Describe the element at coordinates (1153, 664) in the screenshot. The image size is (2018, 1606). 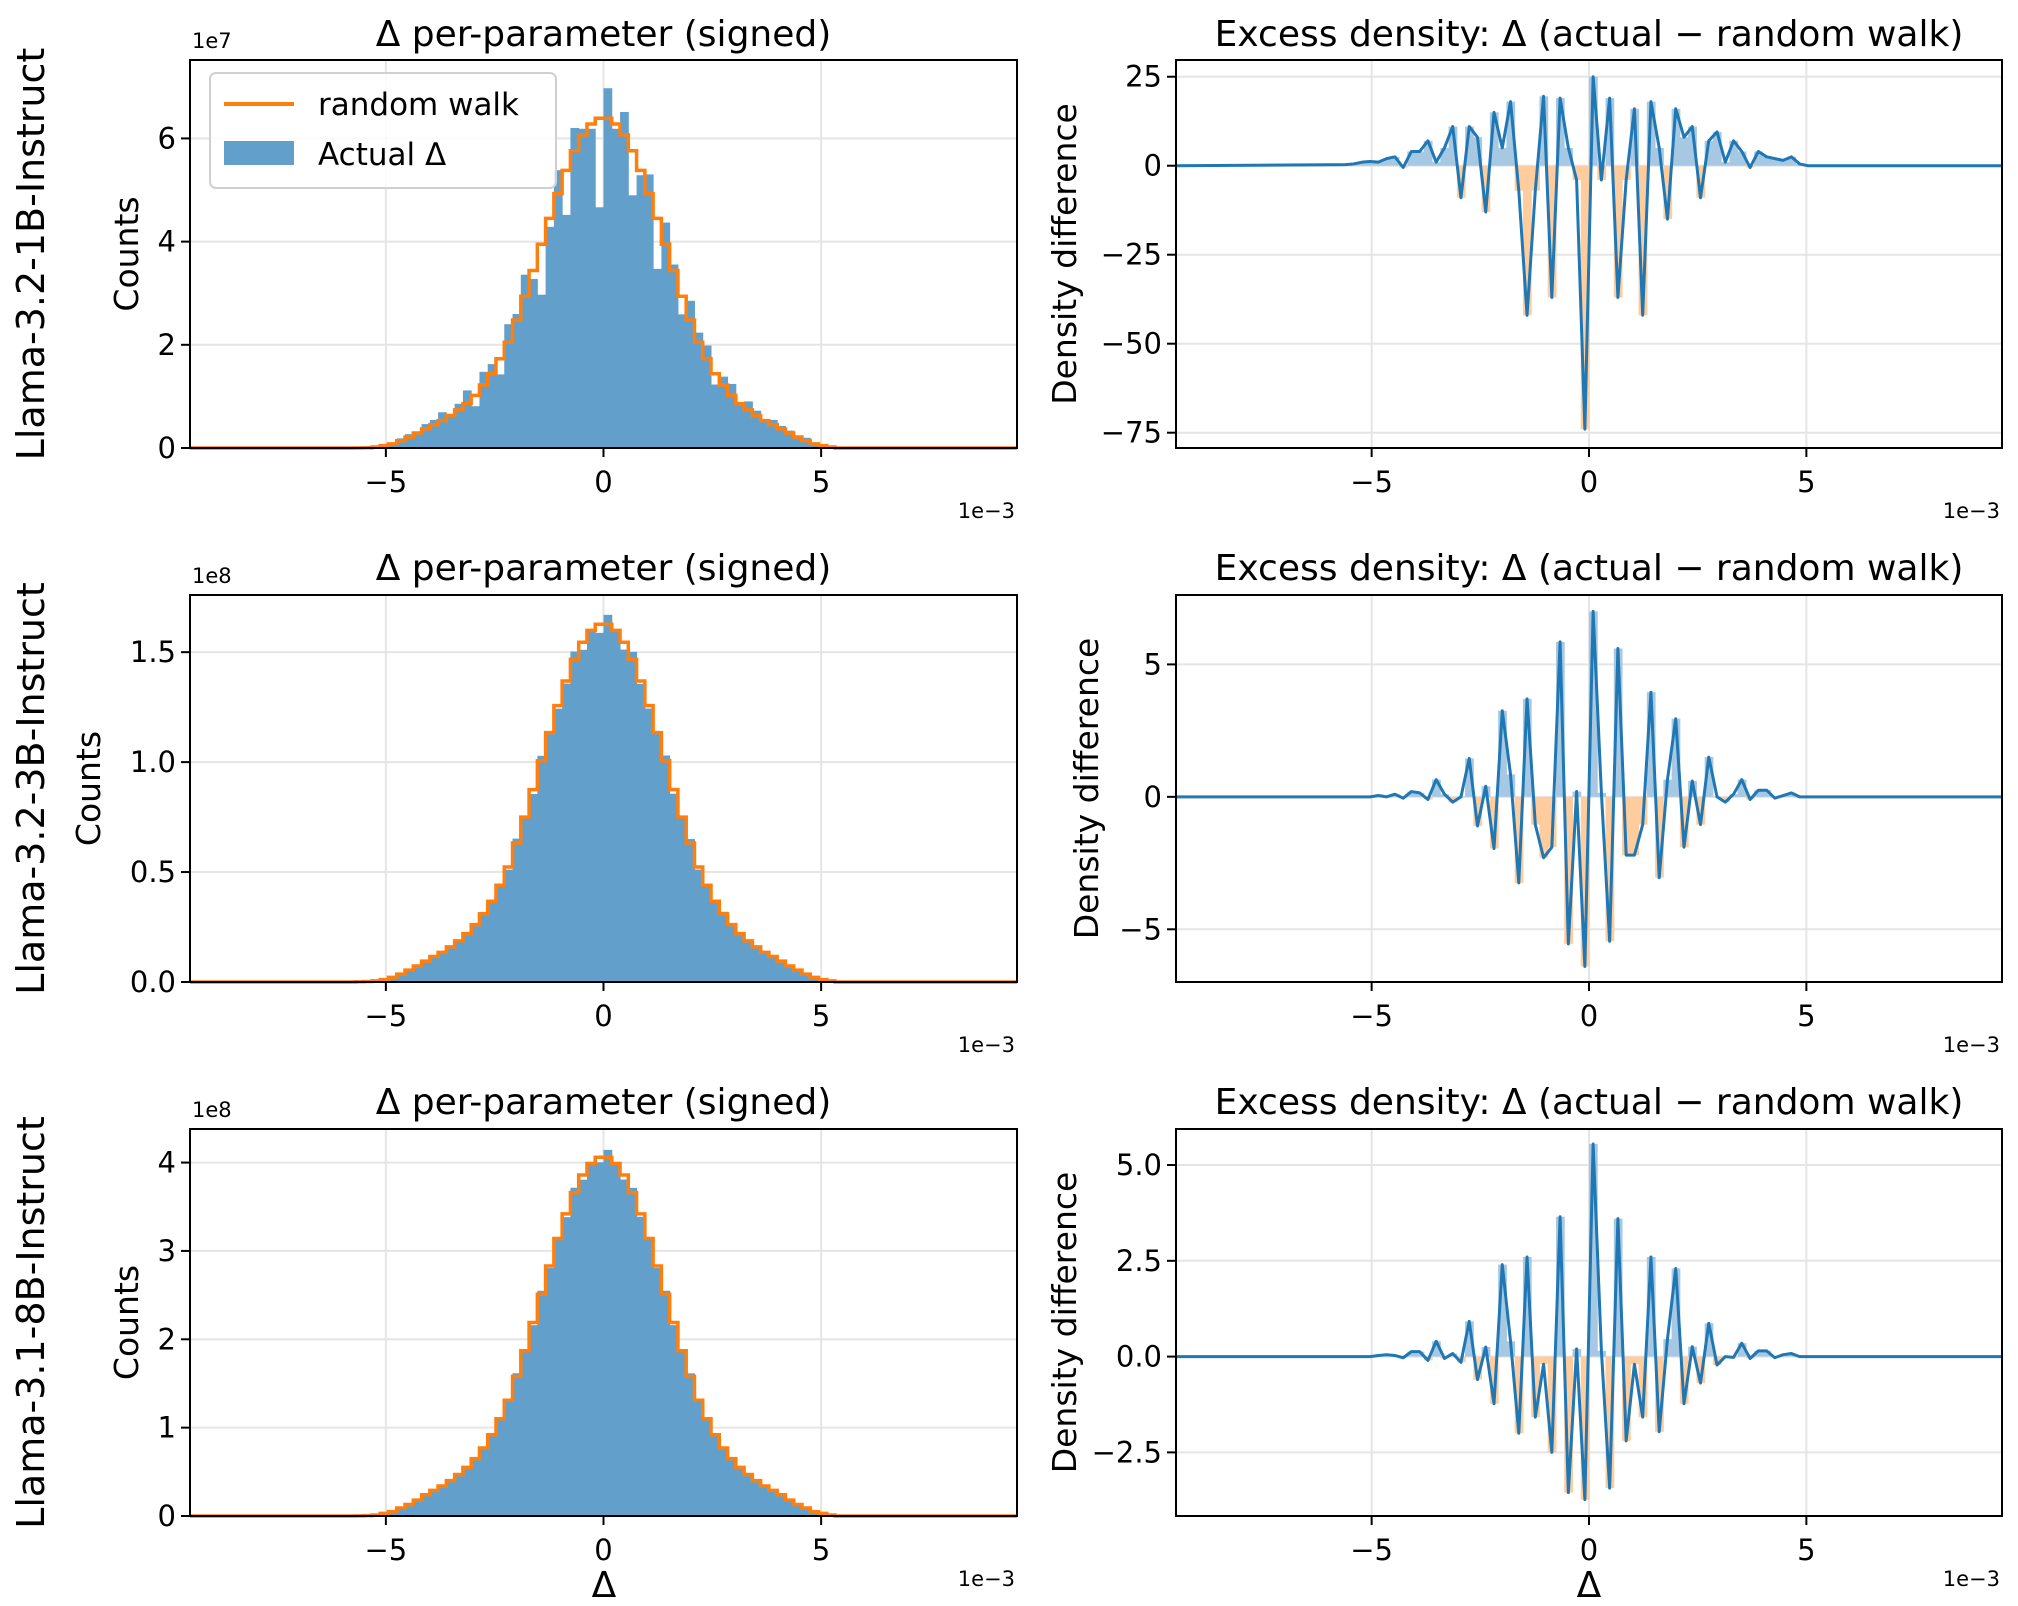
I see `excess-y-tick-label: 5` at that location.